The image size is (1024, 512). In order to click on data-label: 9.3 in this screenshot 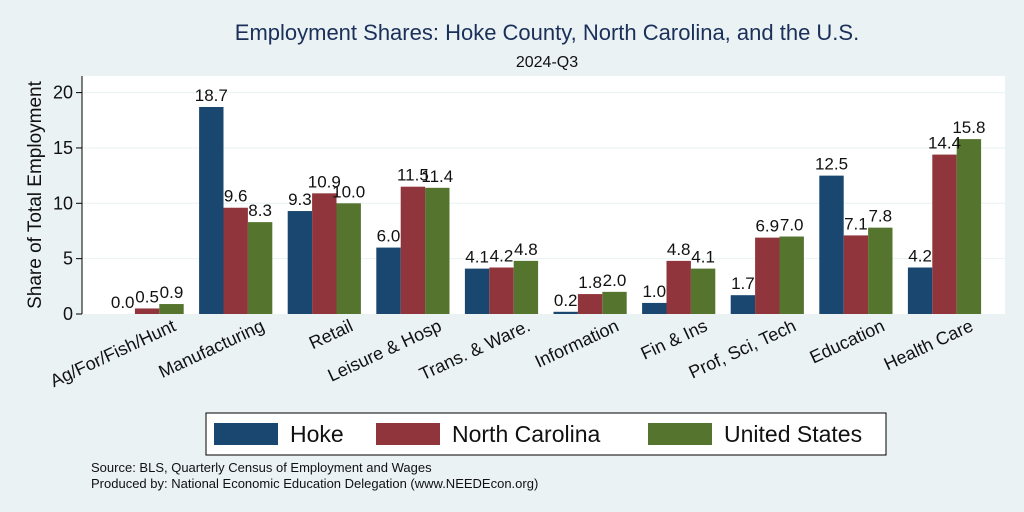, I will do `click(300, 199)`.